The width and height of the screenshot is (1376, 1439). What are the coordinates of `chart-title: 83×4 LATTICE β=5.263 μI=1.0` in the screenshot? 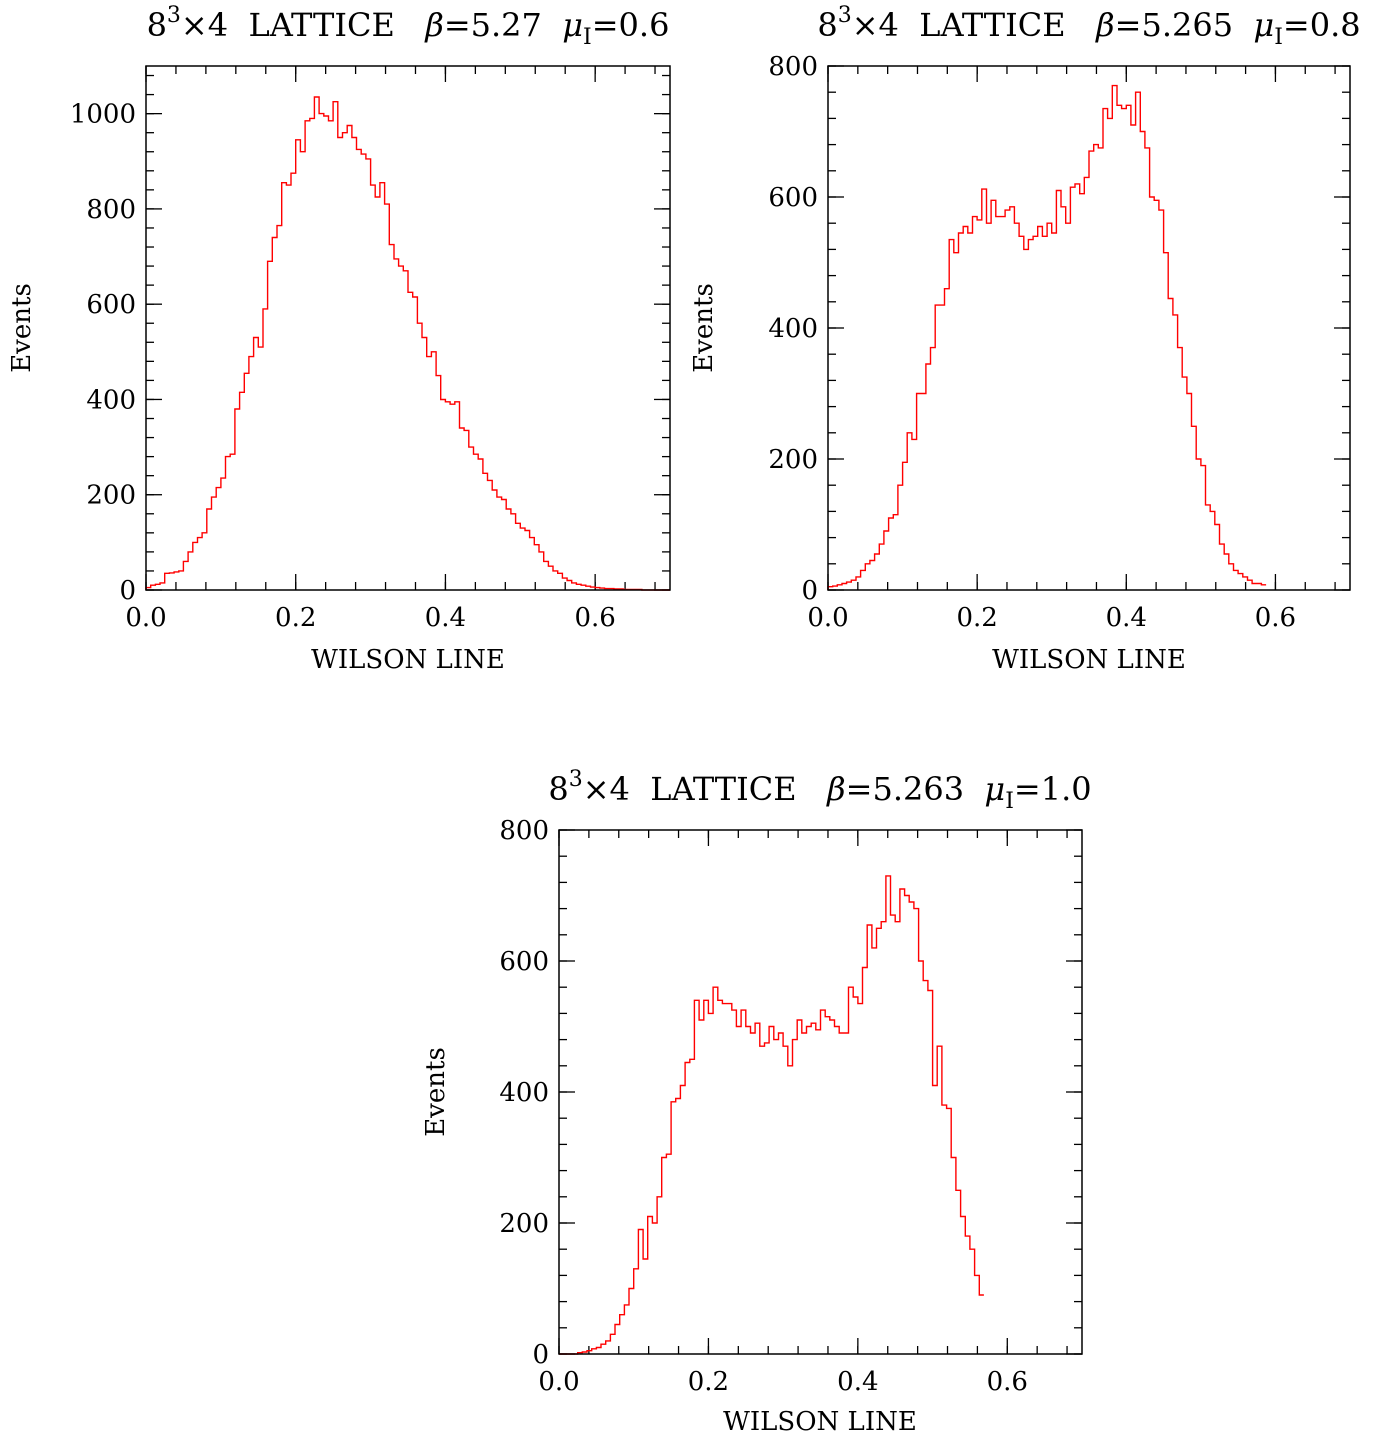 It's located at (819, 790).